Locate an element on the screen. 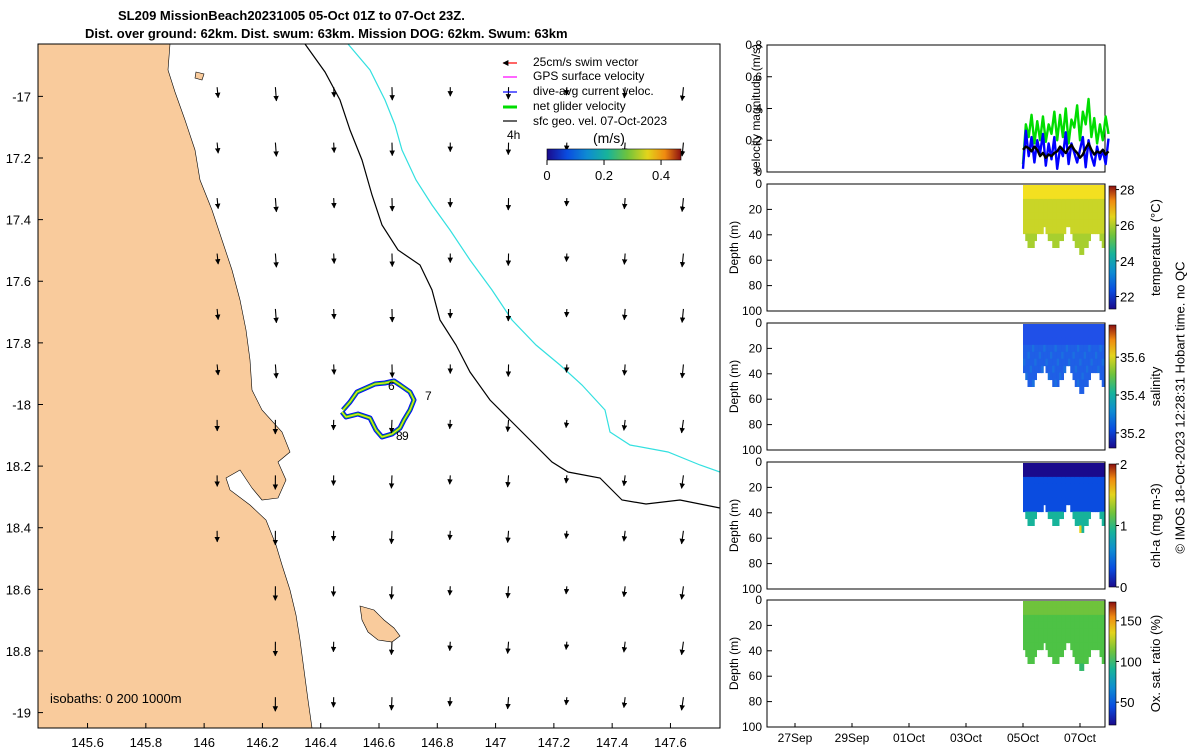 Image resolution: width=1200 pixels, height=750 pixels. map-x-tick-label: 146.2 is located at coordinates (262, 742).